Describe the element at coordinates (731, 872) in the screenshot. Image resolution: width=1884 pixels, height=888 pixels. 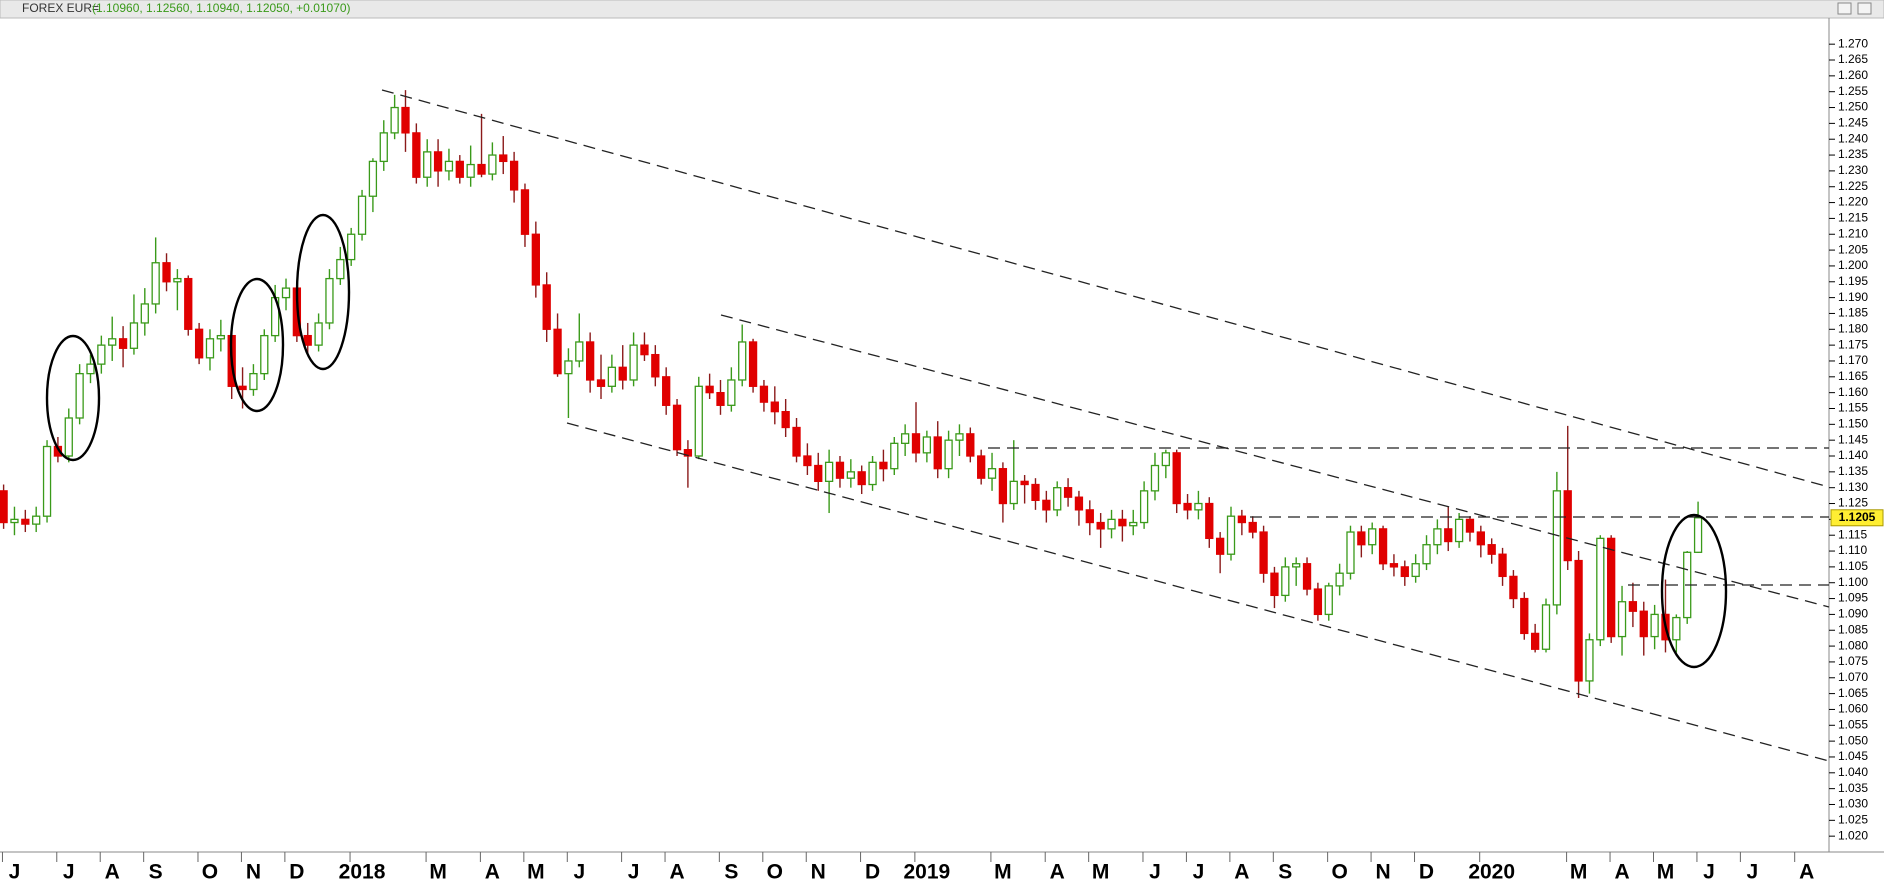
I see `x-tick-label: S` at that location.